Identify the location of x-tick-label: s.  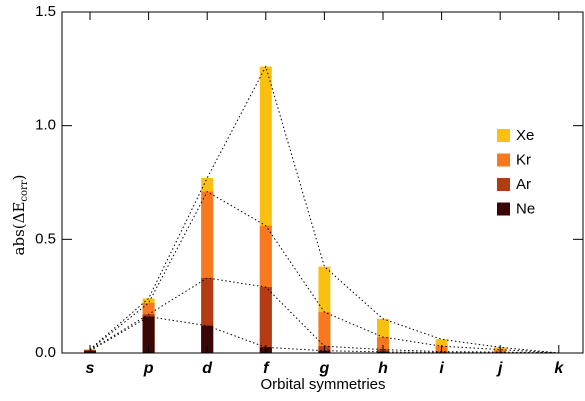
(90, 368).